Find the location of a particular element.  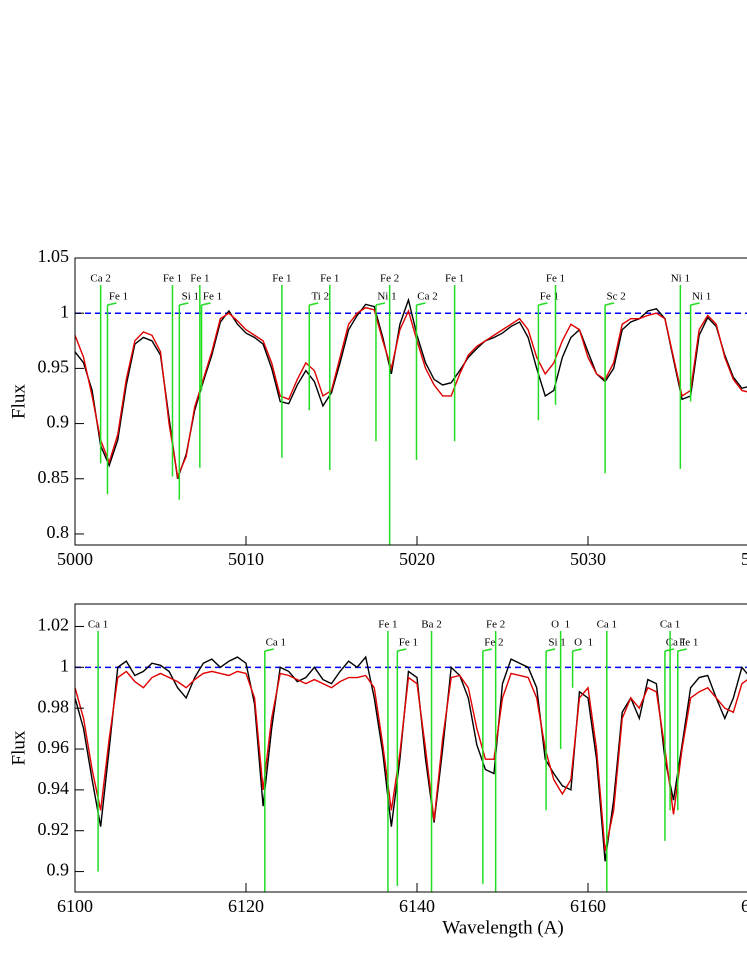

x-tick-label: 6160 is located at coordinates (588, 906).